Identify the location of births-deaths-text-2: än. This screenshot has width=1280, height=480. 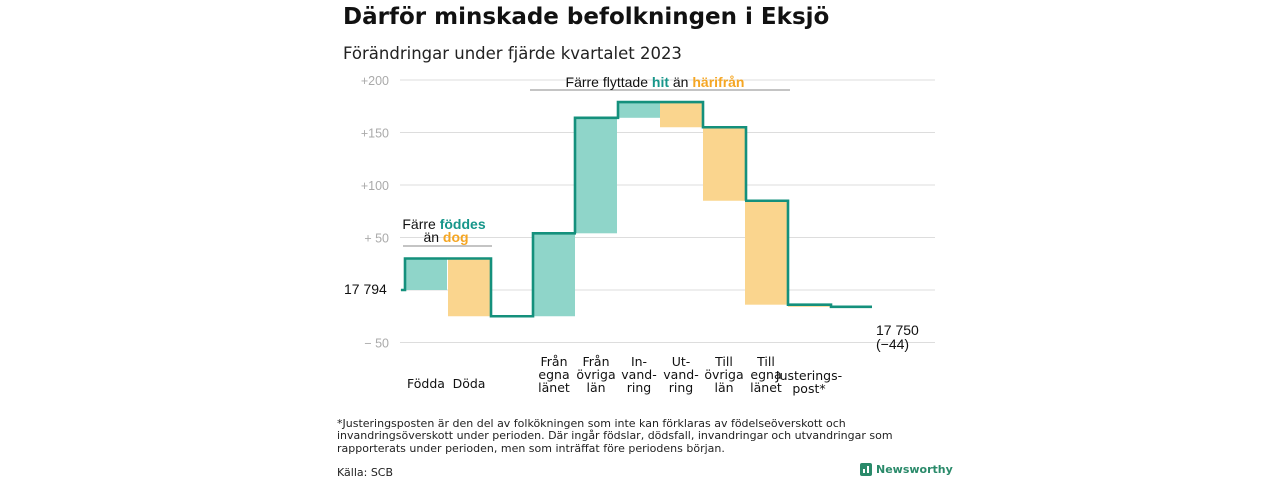
(432, 237).